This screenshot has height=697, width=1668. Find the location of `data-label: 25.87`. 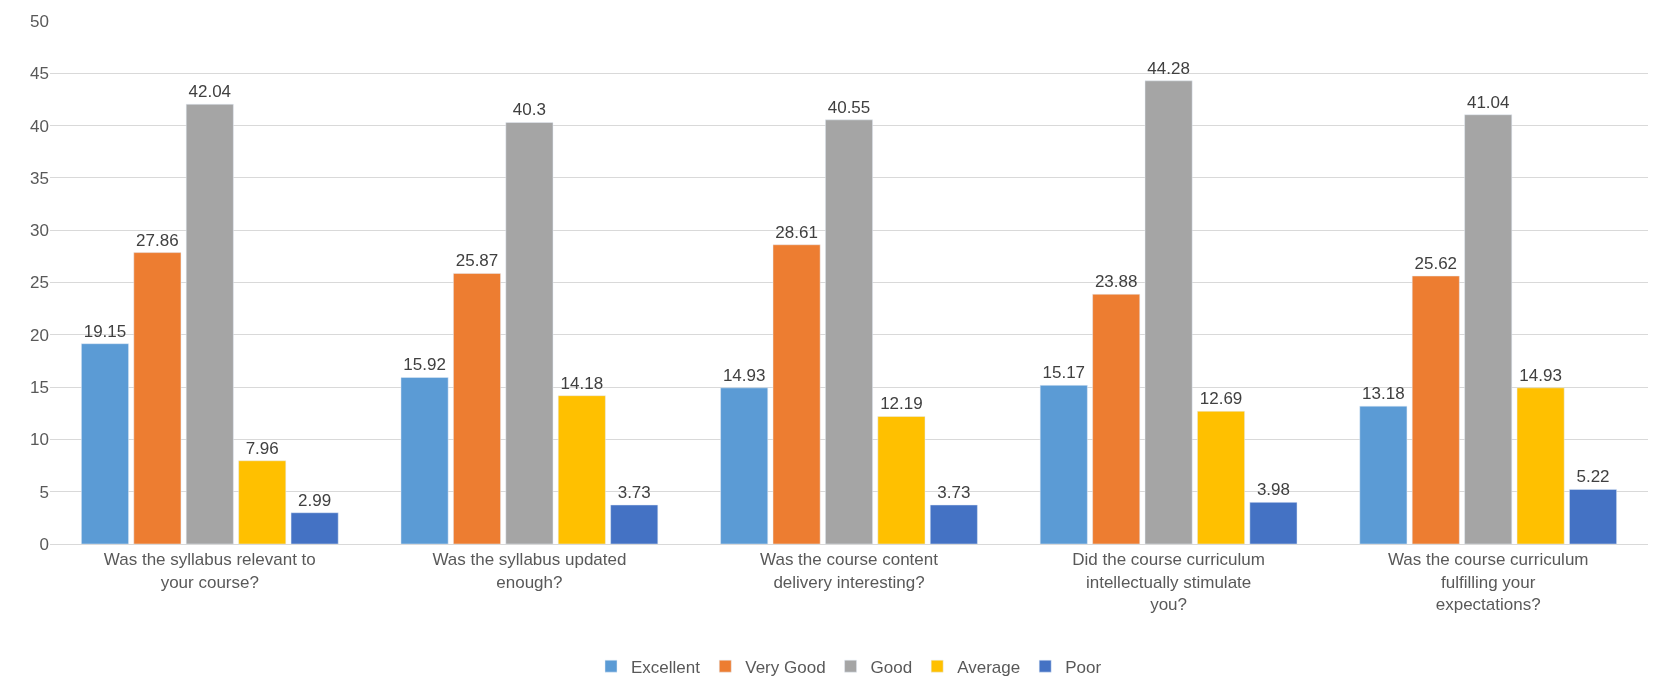

data-label: 25.87 is located at coordinates (477, 261).